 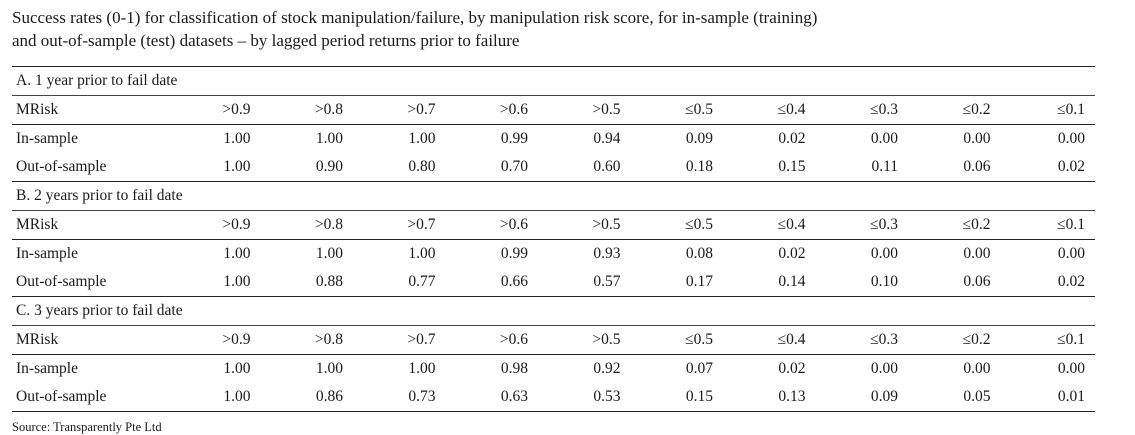 I want to click on table-cell: 0.11, so click(x=863, y=167).